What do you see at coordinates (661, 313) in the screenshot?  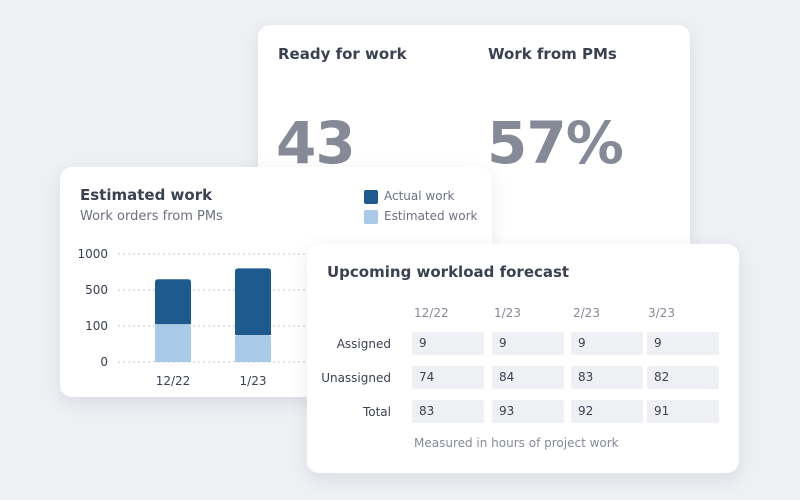 I see `col-head-3: 3/23` at bounding box center [661, 313].